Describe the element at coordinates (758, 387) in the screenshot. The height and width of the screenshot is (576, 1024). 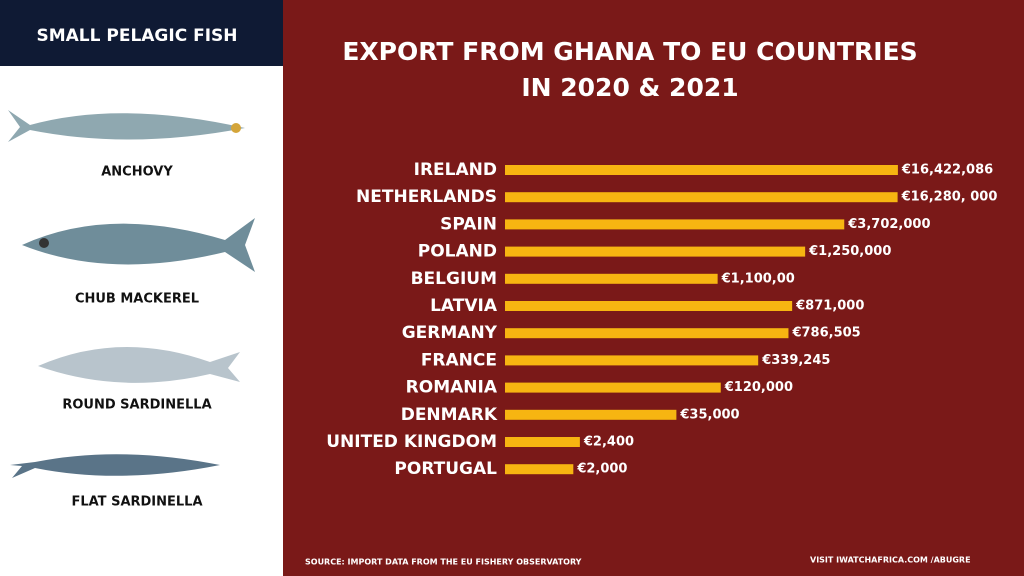
I see `value-label: €120,000` at that location.